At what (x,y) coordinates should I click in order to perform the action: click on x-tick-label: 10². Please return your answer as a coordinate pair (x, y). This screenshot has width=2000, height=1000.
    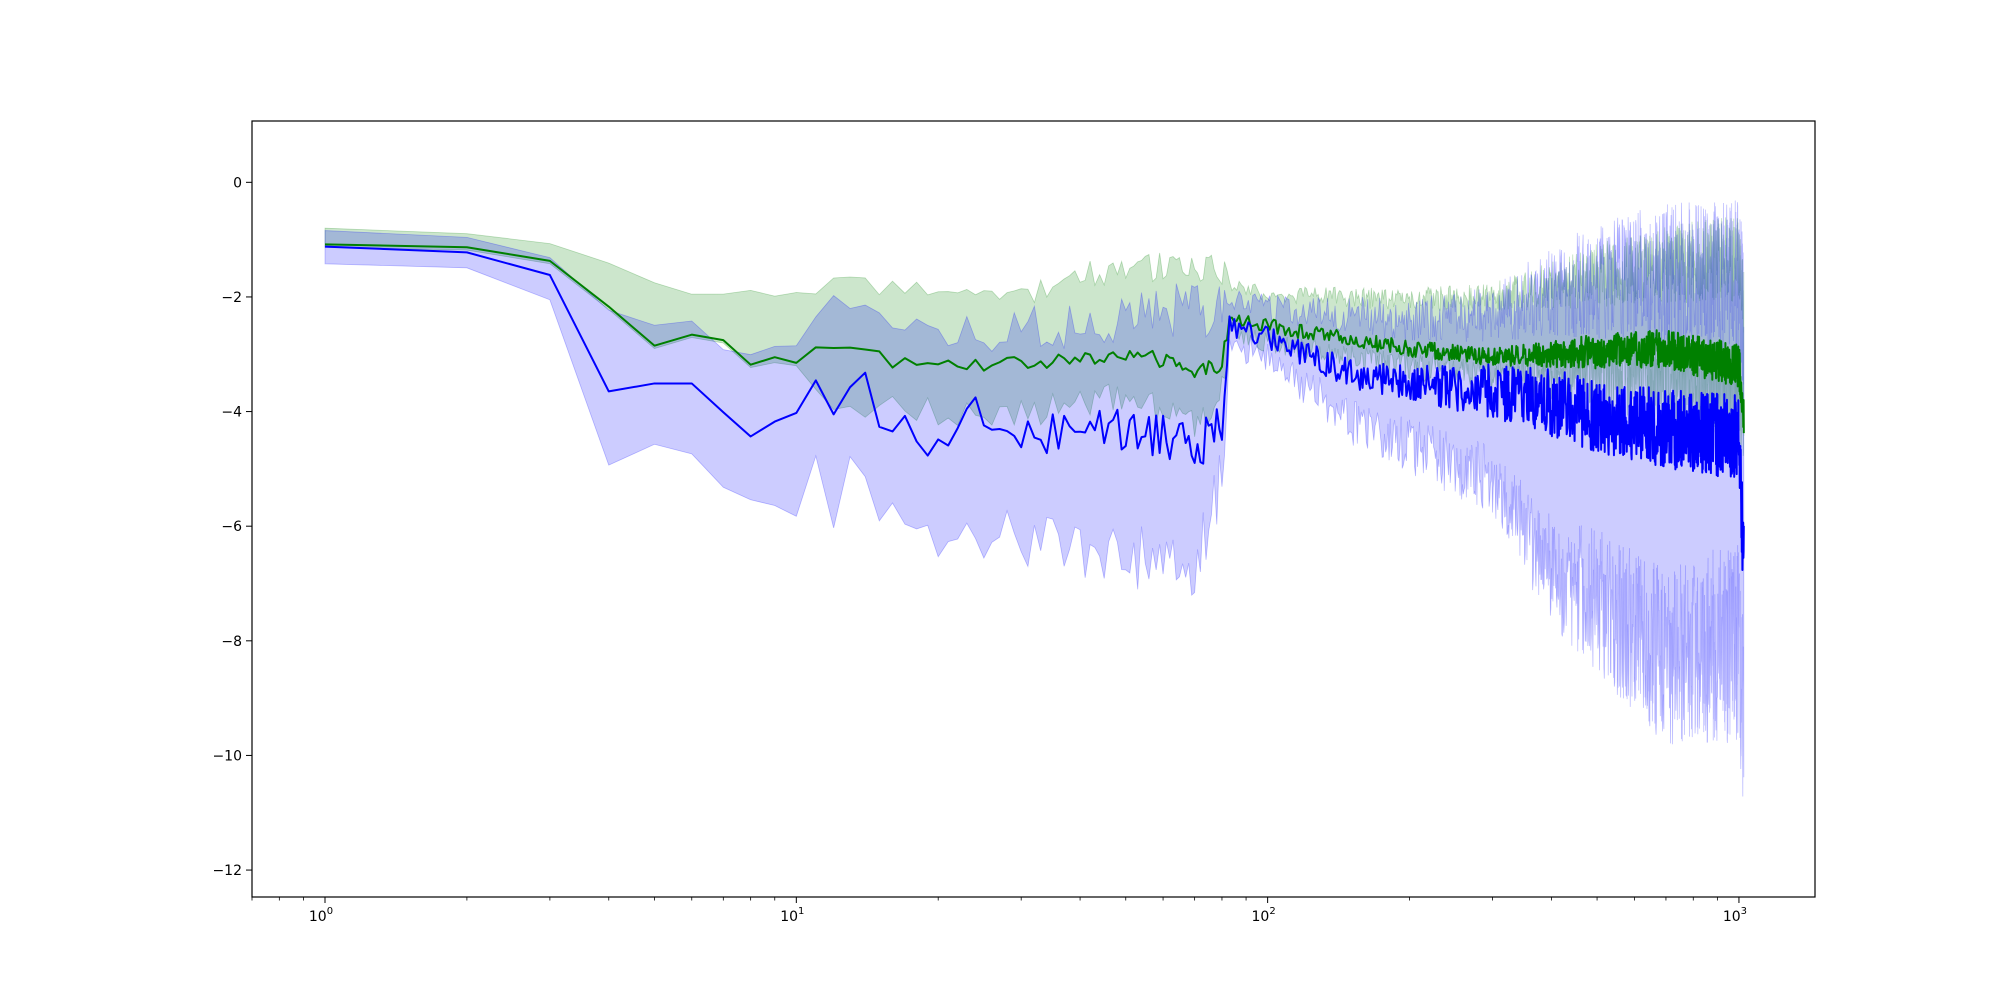
    Looking at the image, I should click on (1264, 915).